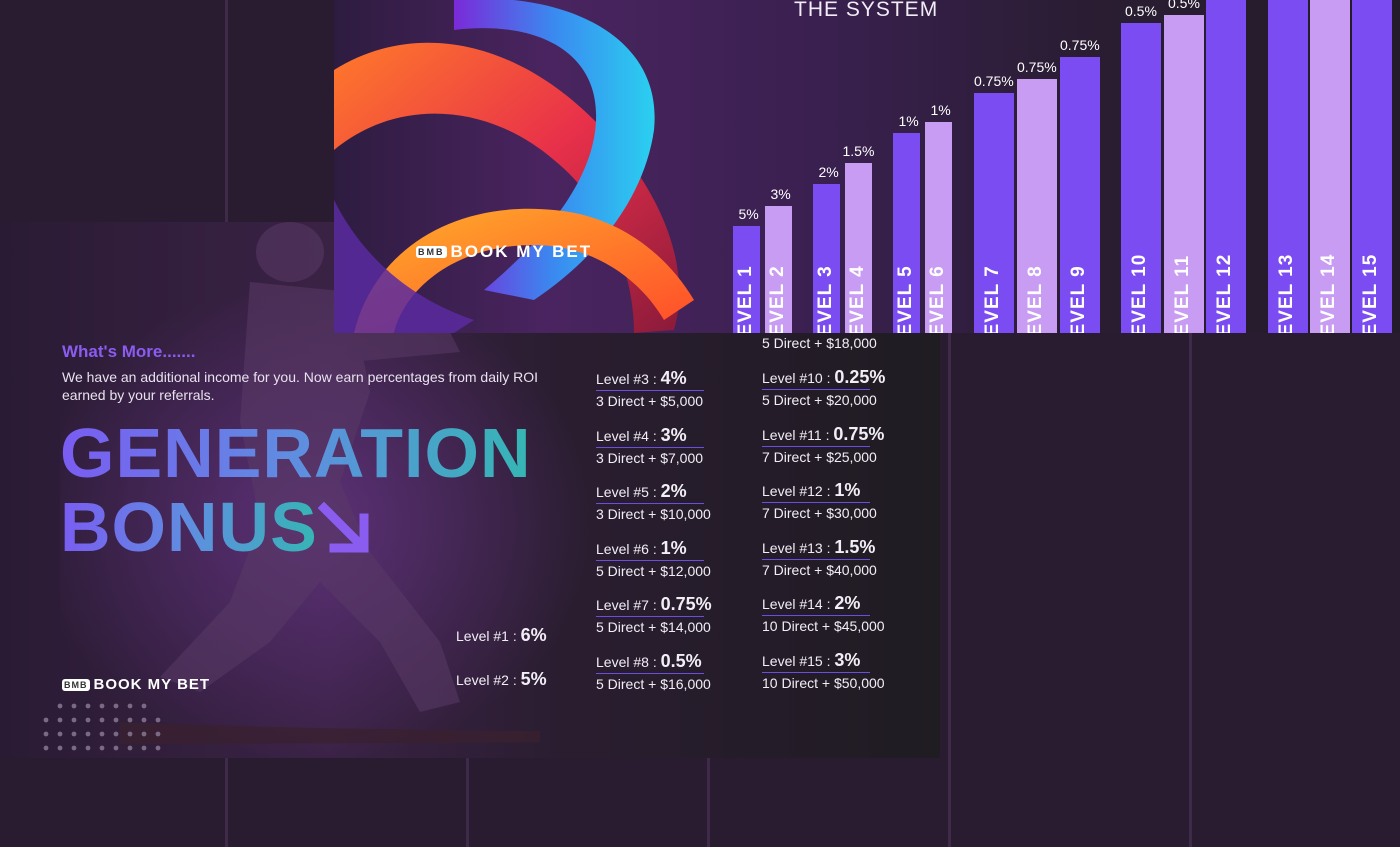 Image resolution: width=1400 pixels, height=847 pixels. Describe the element at coordinates (628, 549) in the screenshot. I see `level-name: Level #6 :` at that location.